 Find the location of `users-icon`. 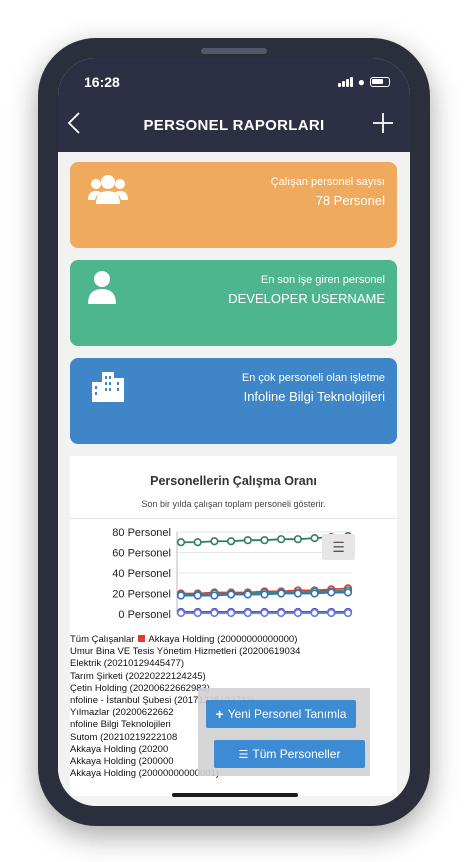

users-icon is located at coordinates (108, 189).